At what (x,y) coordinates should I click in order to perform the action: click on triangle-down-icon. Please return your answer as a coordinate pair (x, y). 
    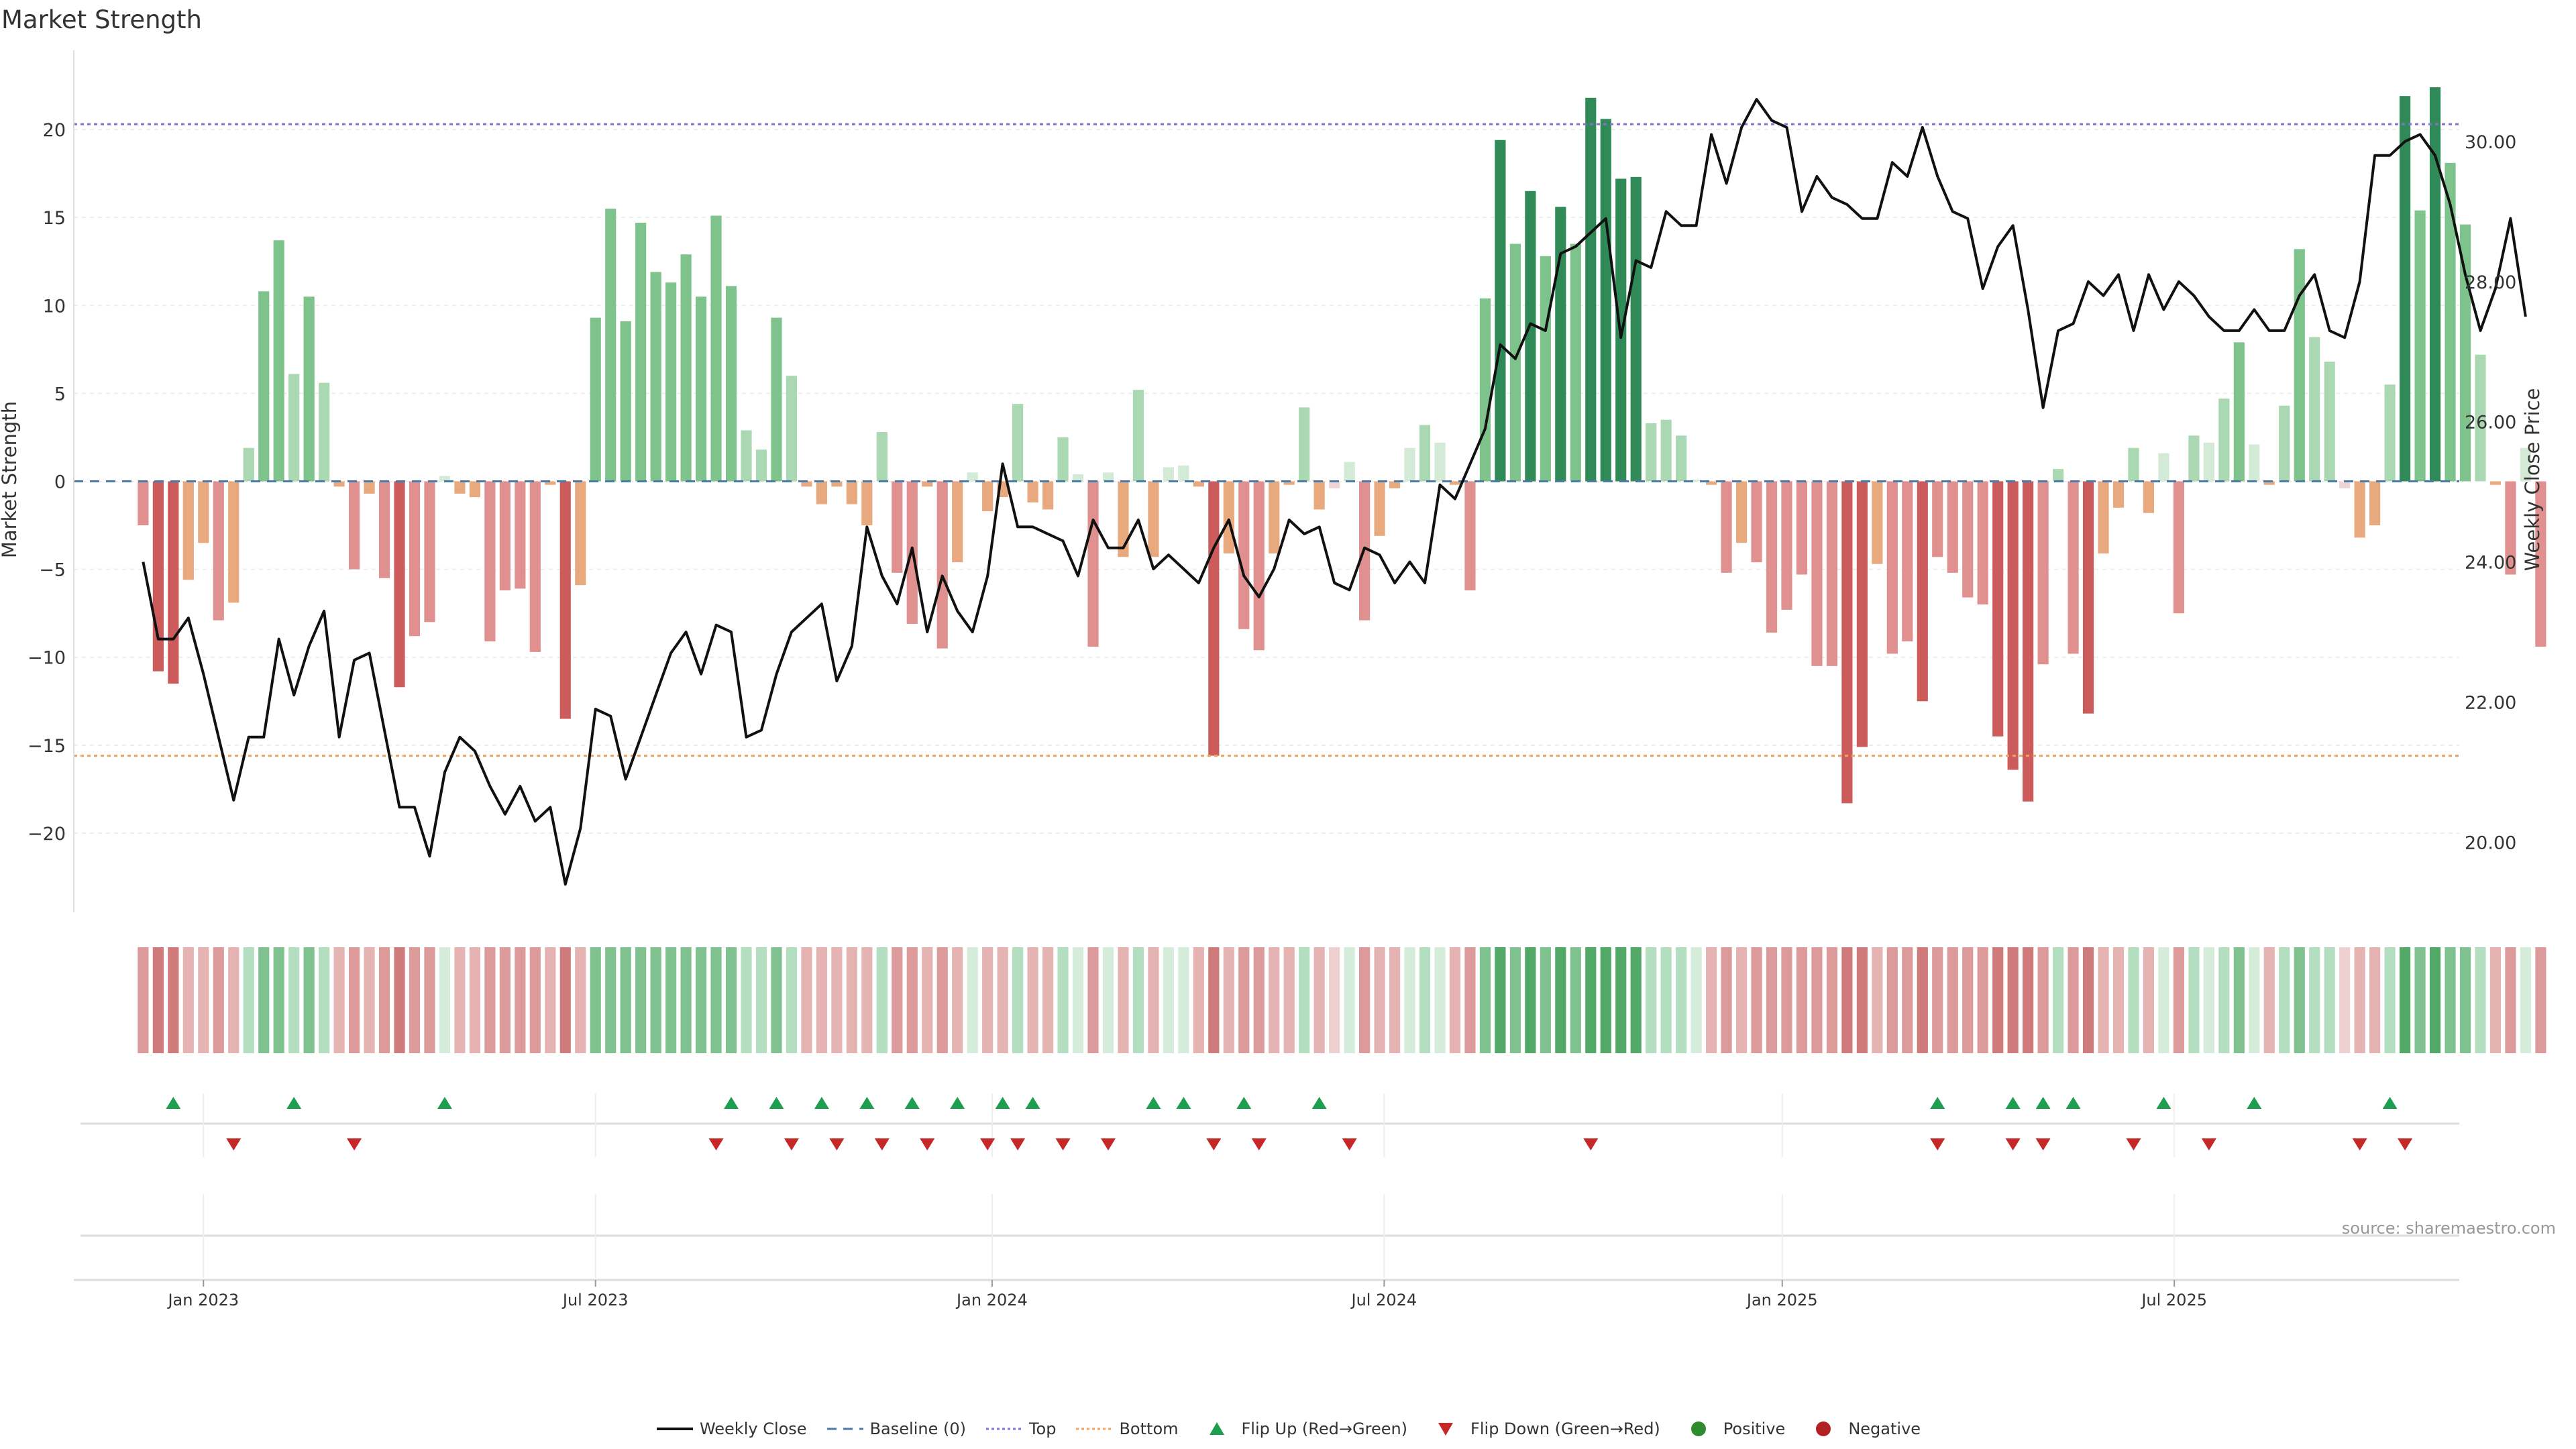
    Looking at the image, I should click on (1446, 1429).